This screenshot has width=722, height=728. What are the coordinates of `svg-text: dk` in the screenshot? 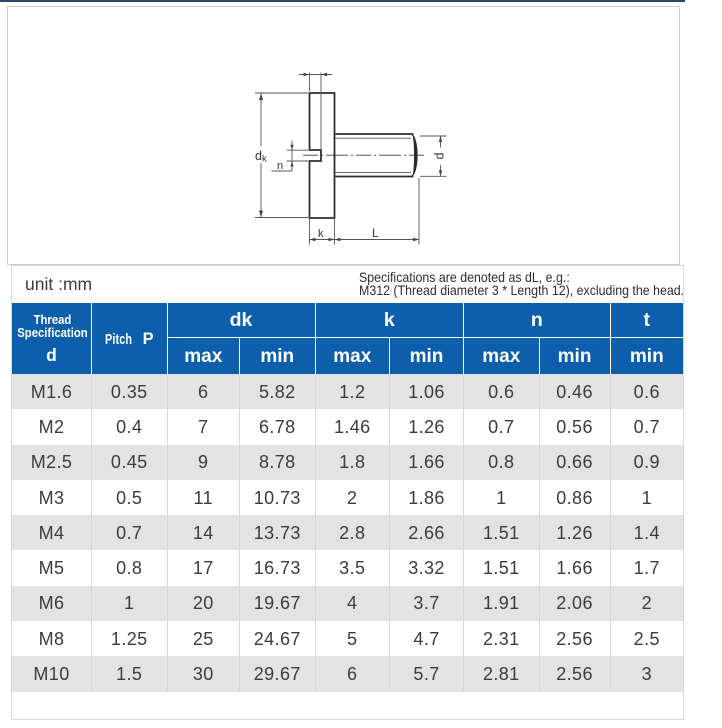 It's located at (261, 157).